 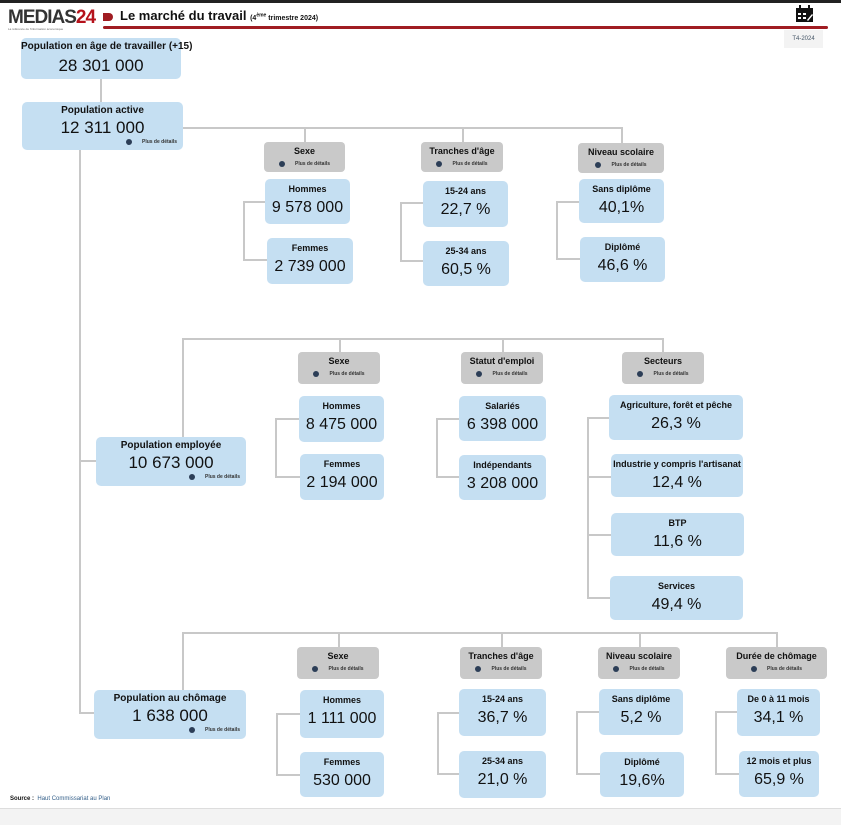 What do you see at coordinates (804, 14) in the screenshot?
I see `calendar-icon` at bounding box center [804, 14].